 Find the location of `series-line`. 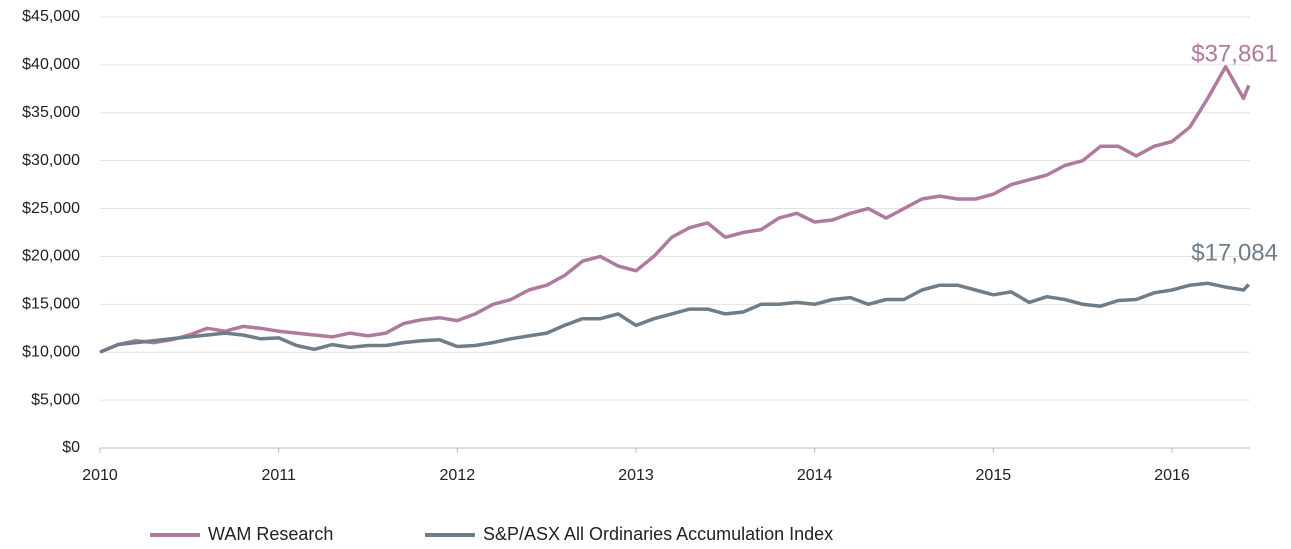

series-line is located at coordinates (675, 317).